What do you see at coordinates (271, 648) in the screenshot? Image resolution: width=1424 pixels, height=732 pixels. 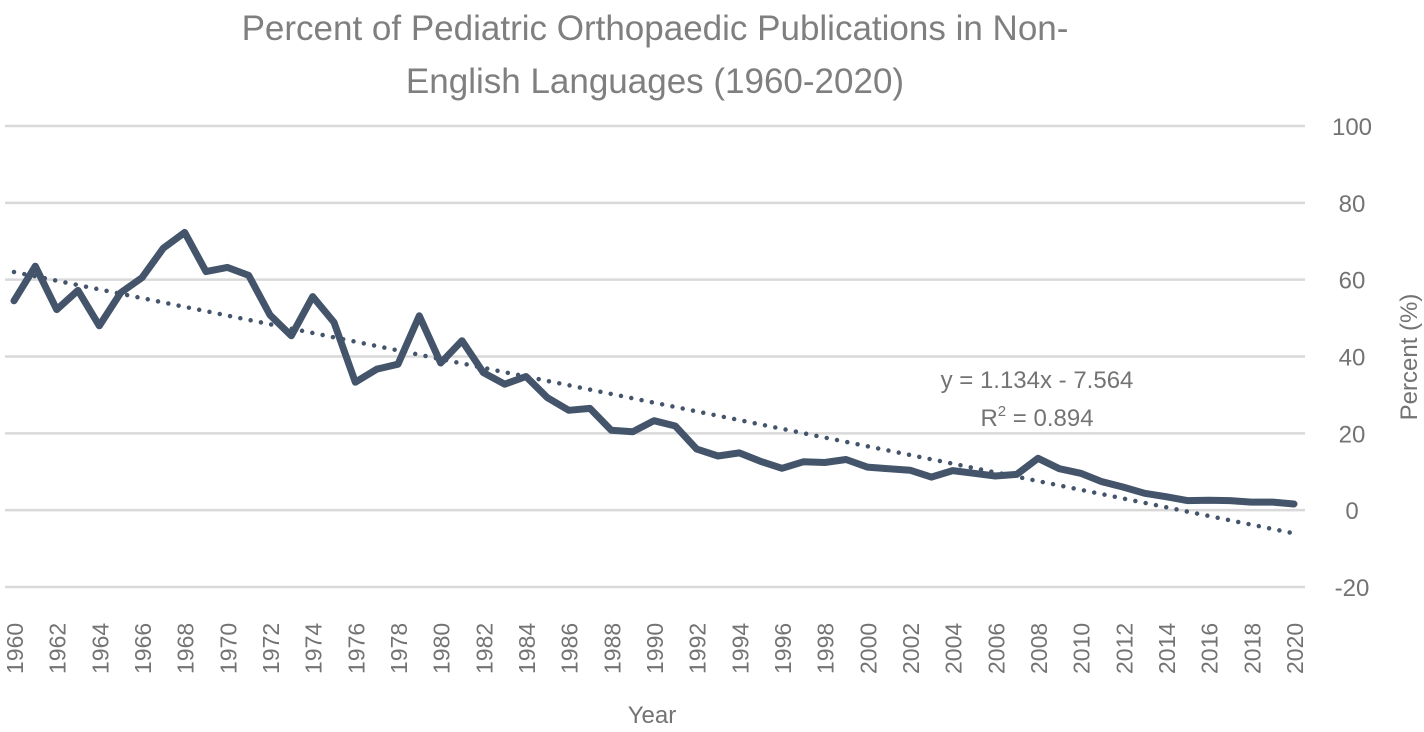 I see `x-tick-label: 1972` at bounding box center [271, 648].